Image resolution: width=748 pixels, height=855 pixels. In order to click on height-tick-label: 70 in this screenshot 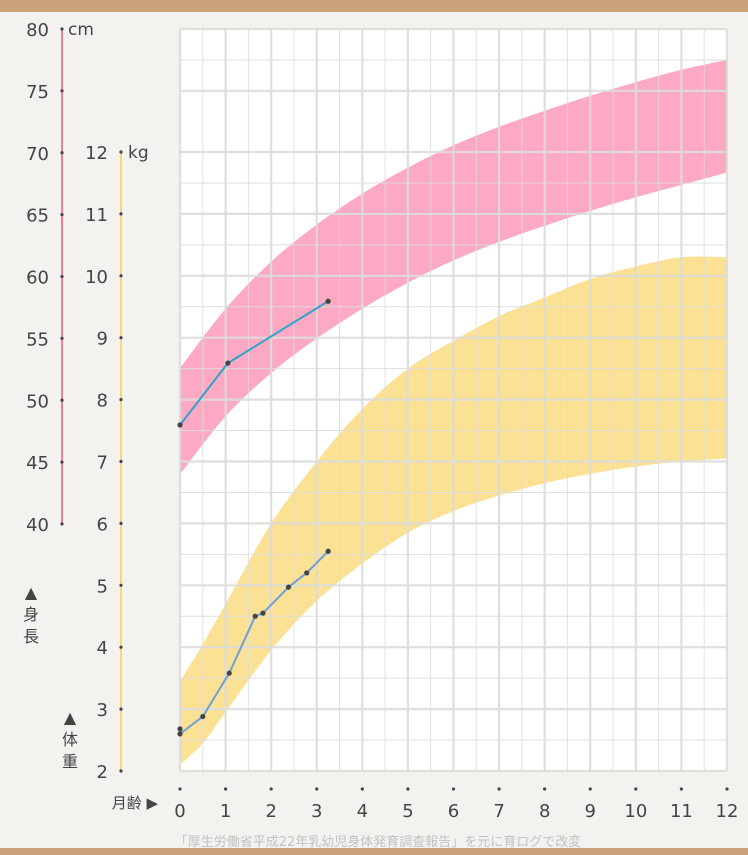, I will do `click(37, 154)`.